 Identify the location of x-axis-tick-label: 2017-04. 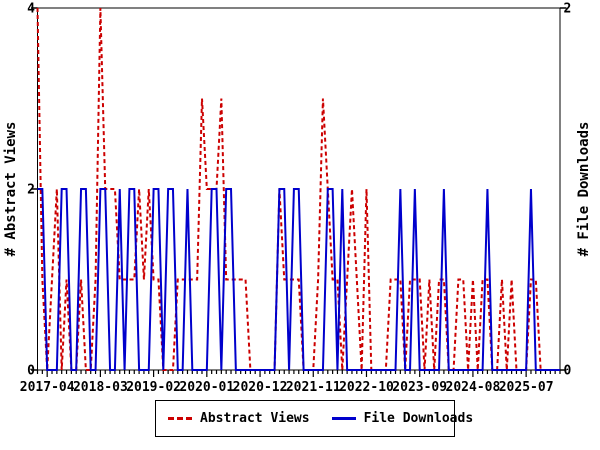
(47, 387).